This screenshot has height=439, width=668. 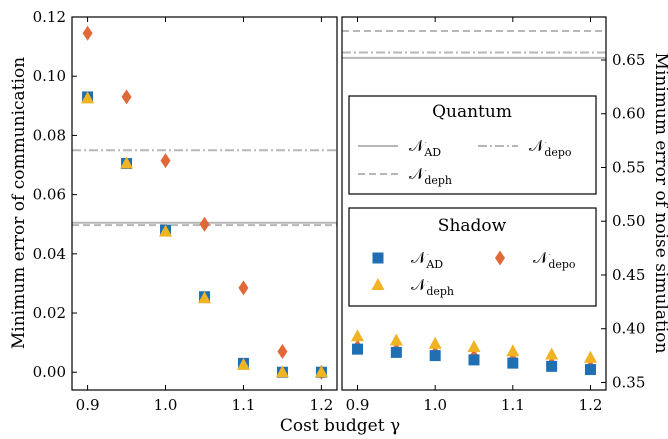 What do you see at coordinates (472, 112) in the screenshot?
I see `quantum-legend-title: Quantum` at bounding box center [472, 112].